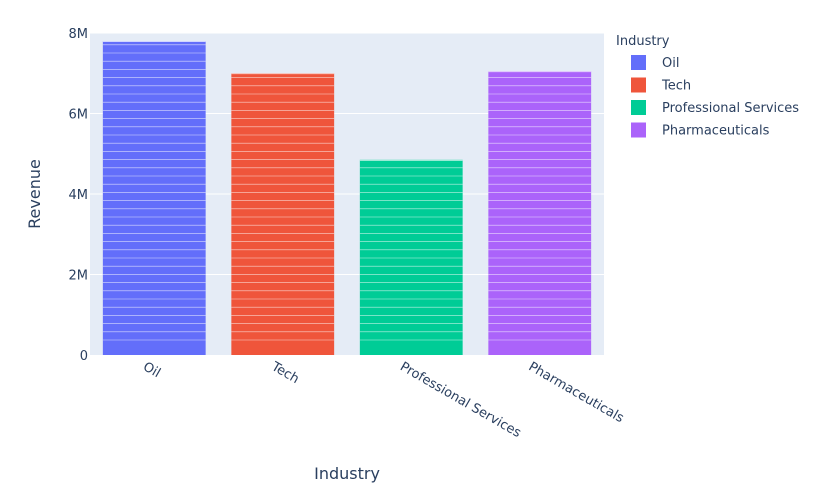 This screenshot has height=488, width=825. I want to click on legend-item-label: Professional Services, so click(730, 108).